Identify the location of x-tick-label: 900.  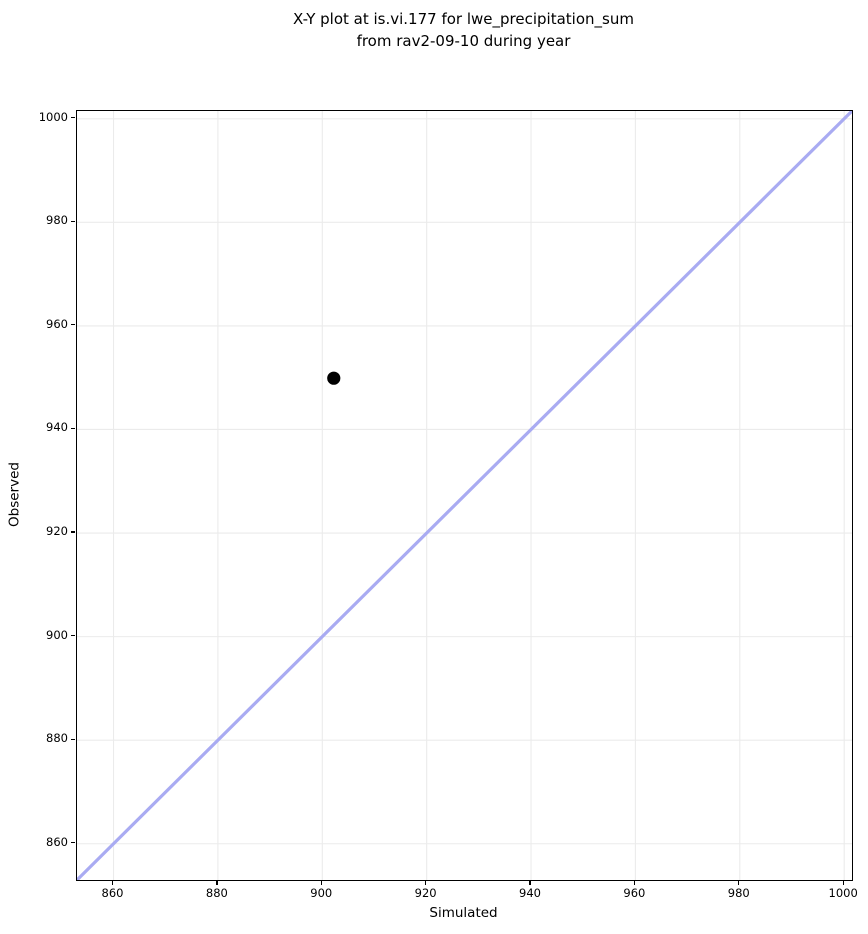
(321, 893).